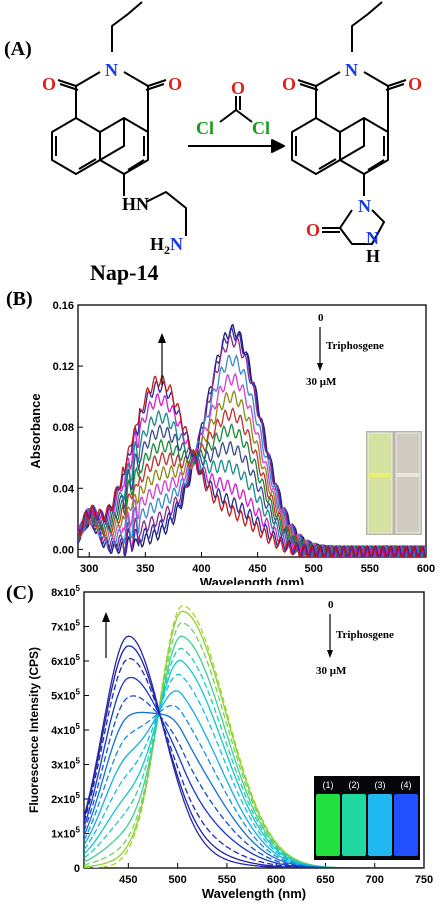  Describe the element at coordinates (261, 128) in the screenshot. I see `reagent-cl-right: Cl` at that location.